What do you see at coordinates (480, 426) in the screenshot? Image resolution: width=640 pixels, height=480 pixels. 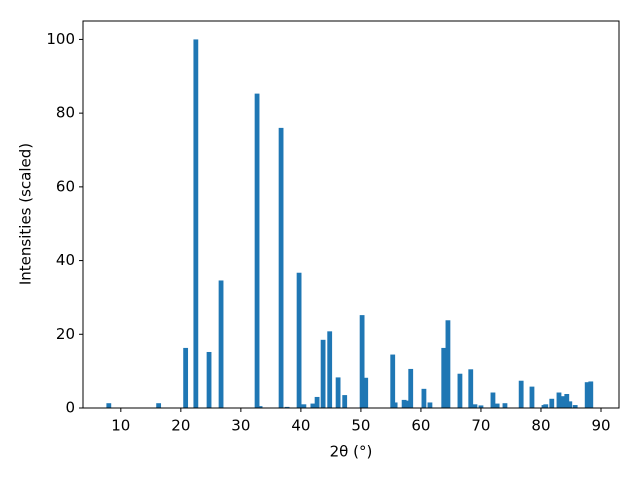 I see `x-tick-label: 70` at bounding box center [480, 426].